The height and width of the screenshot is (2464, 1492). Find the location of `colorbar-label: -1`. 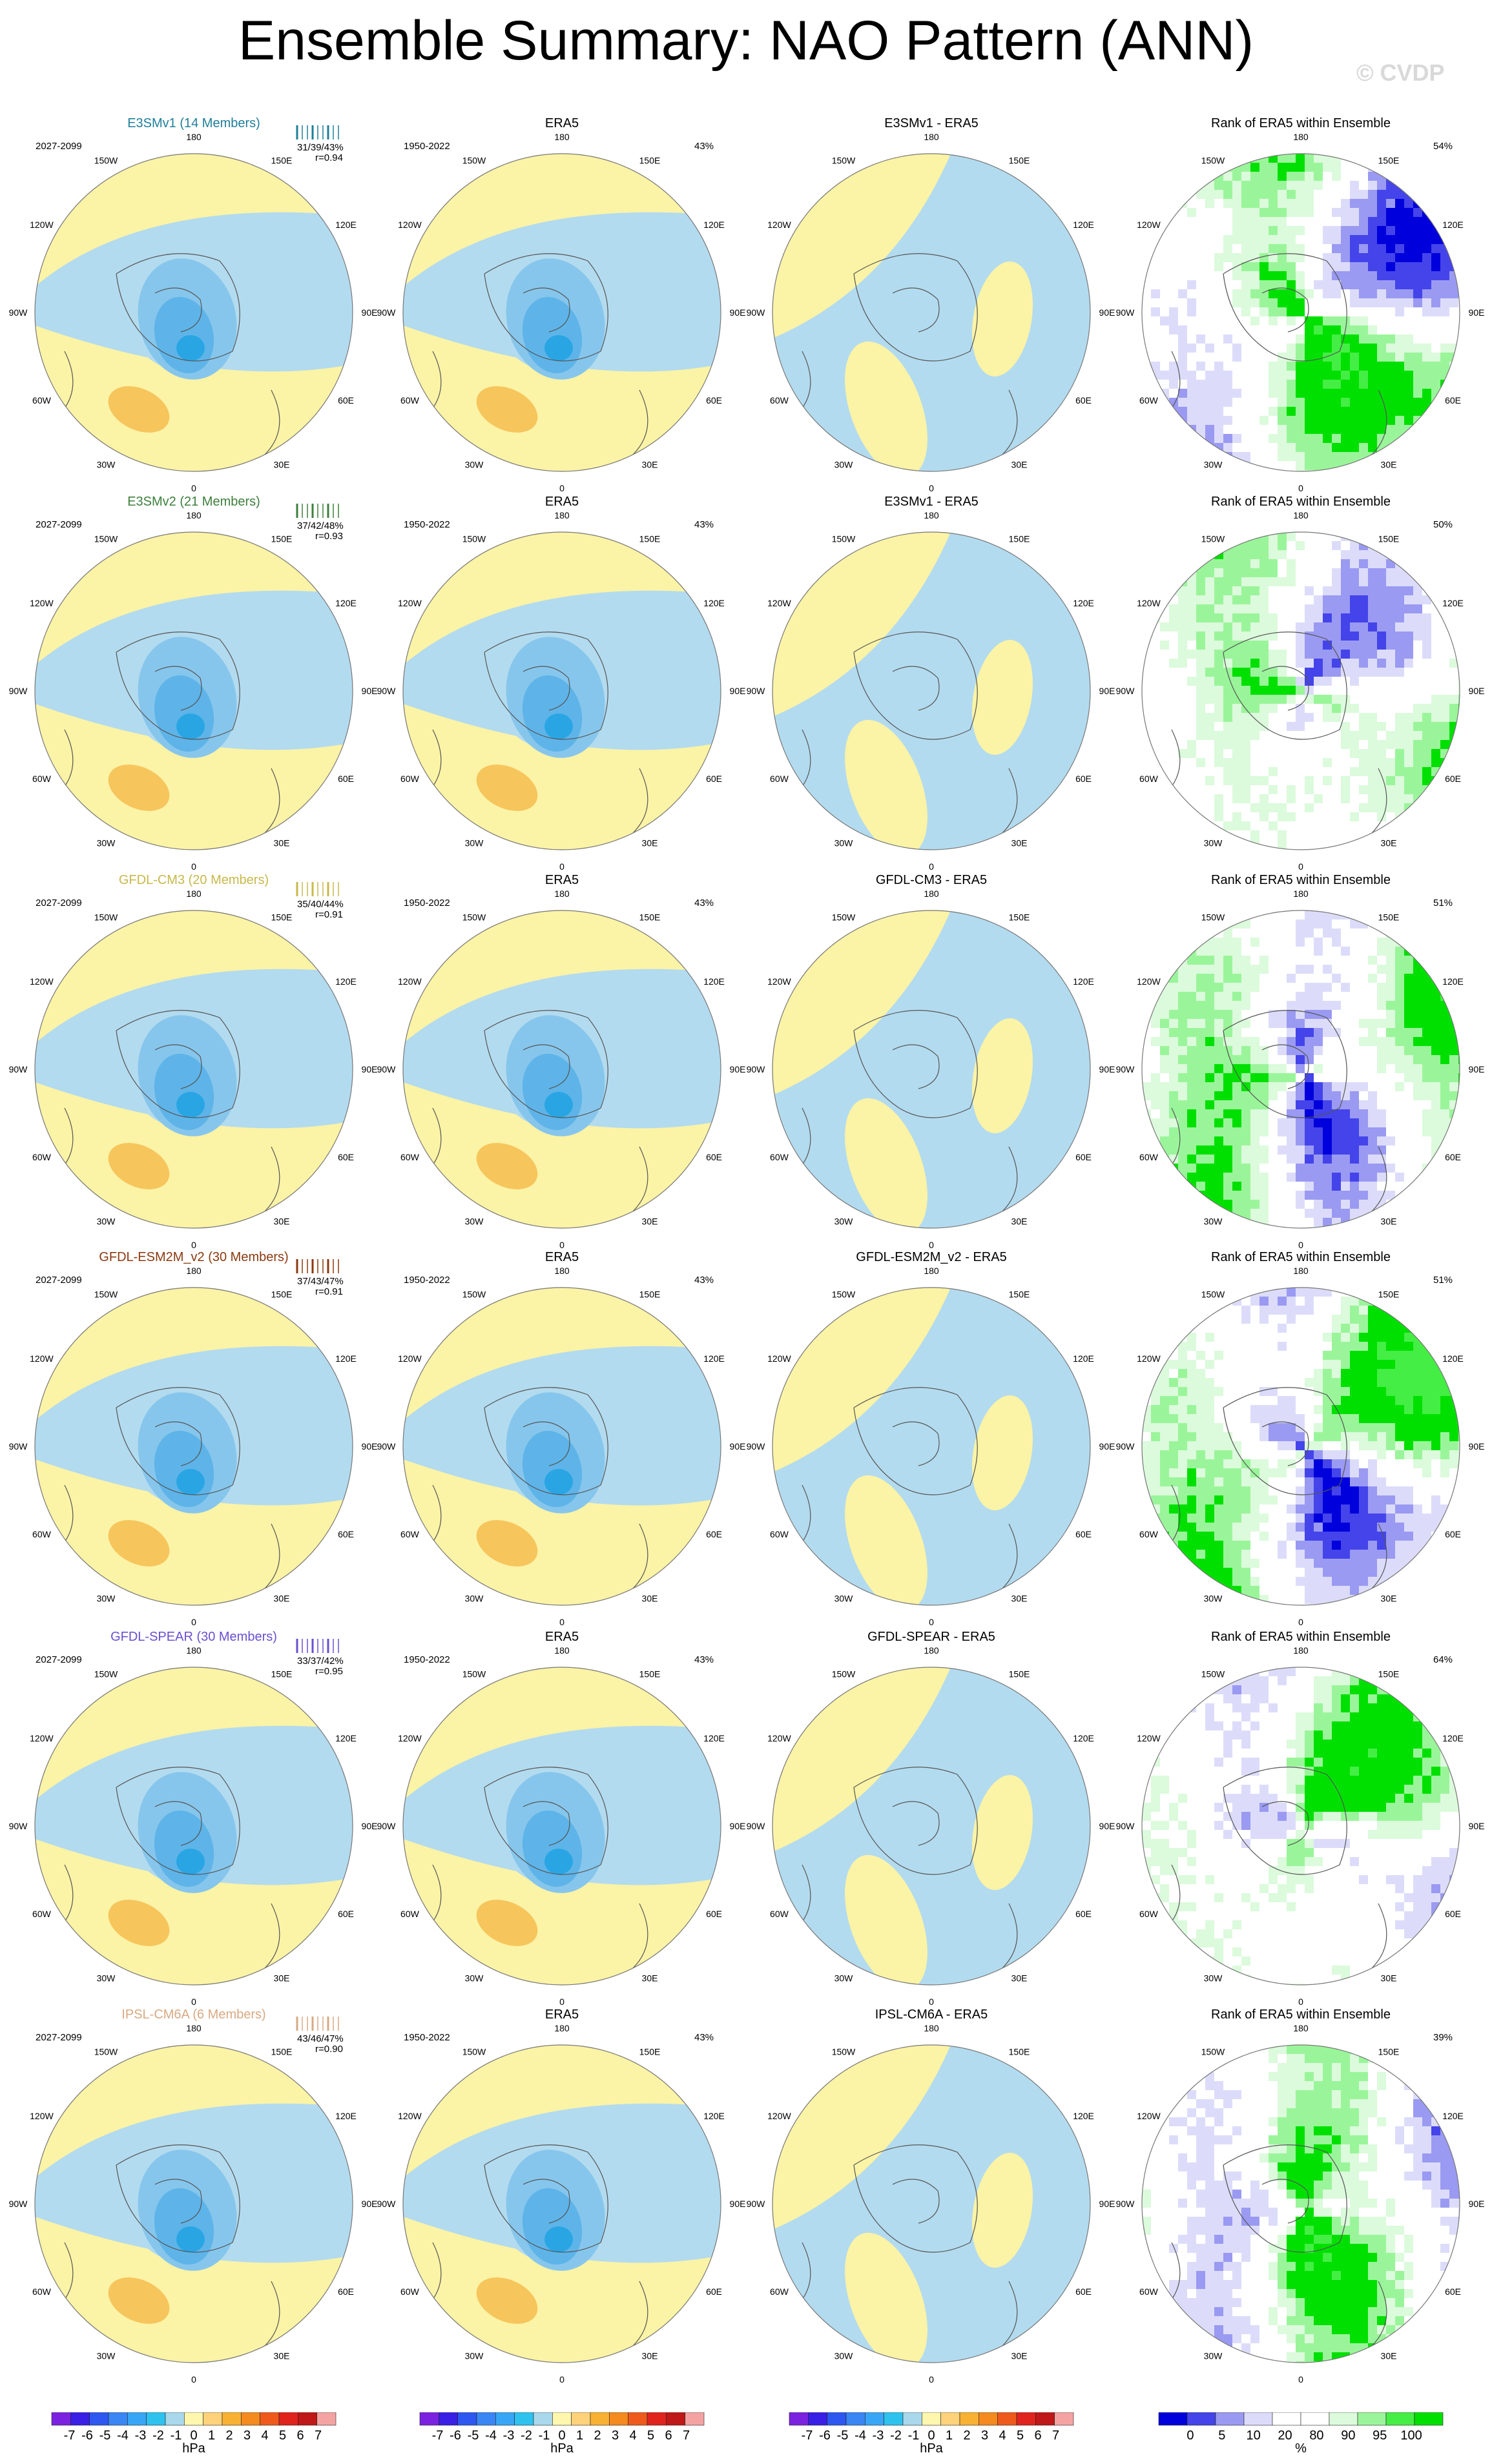

colorbar-label: -1 is located at coordinates (914, 2435).